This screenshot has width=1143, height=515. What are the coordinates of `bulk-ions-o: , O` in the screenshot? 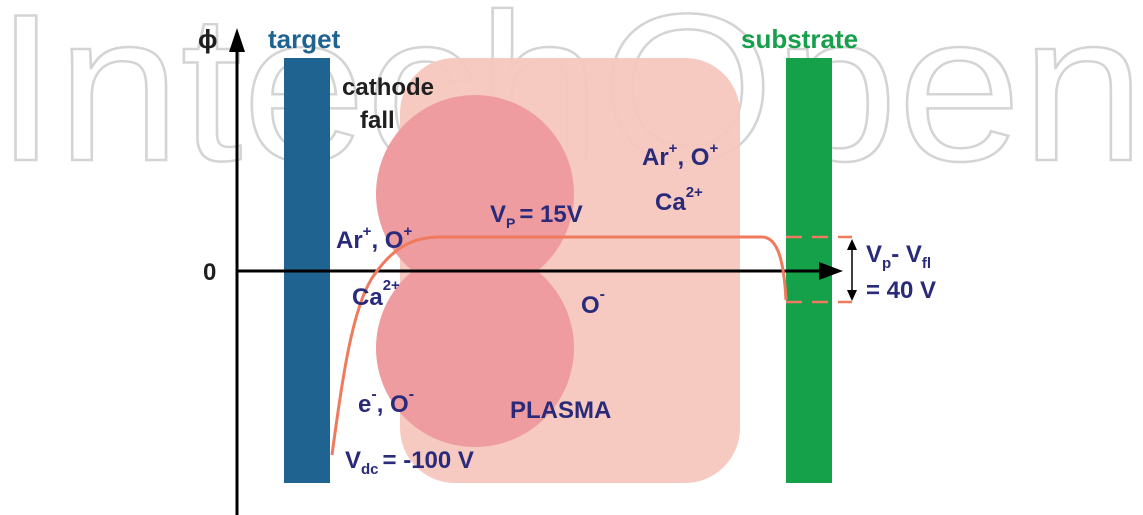 It's located at (693, 157).